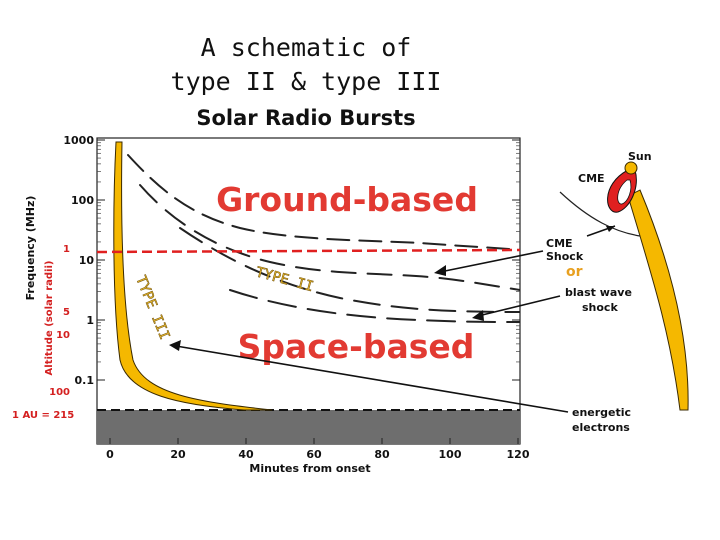 The height and width of the screenshot is (540, 720). I want to click on cme-shock-label: CME Shock, so click(565, 250).